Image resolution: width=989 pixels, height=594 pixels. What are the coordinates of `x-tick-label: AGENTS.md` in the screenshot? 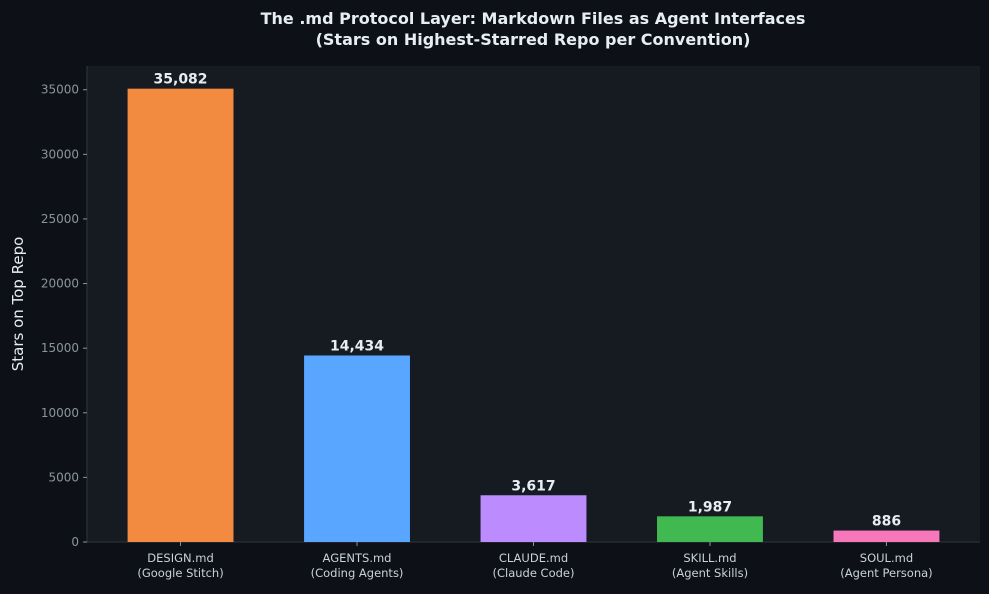 It's located at (357, 558).